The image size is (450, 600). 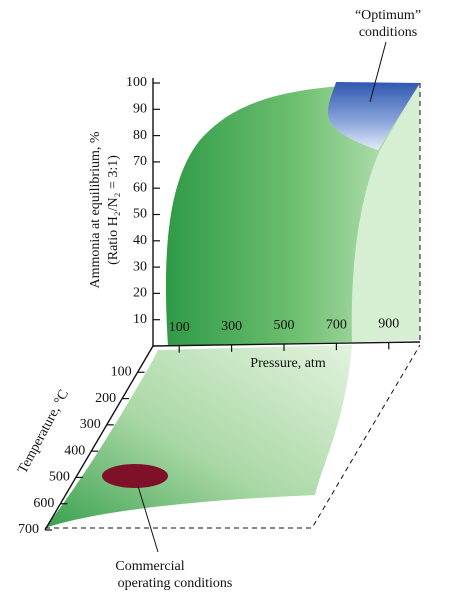 I want to click on x-tick-label: 700, so click(x=336, y=324).